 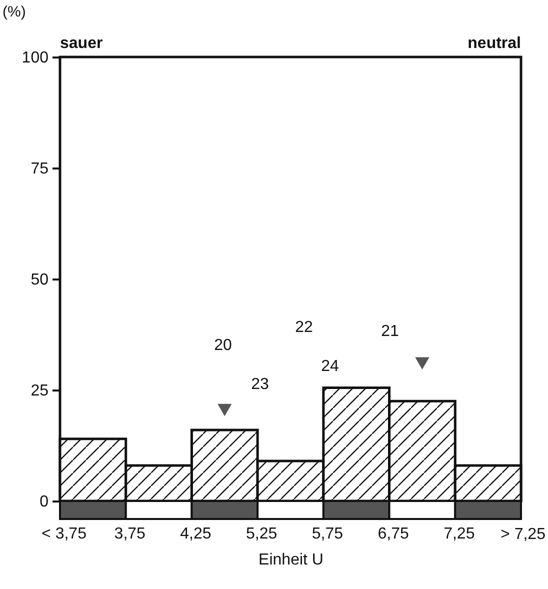 I want to click on x-tick-label: 6,75, so click(x=393, y=534).